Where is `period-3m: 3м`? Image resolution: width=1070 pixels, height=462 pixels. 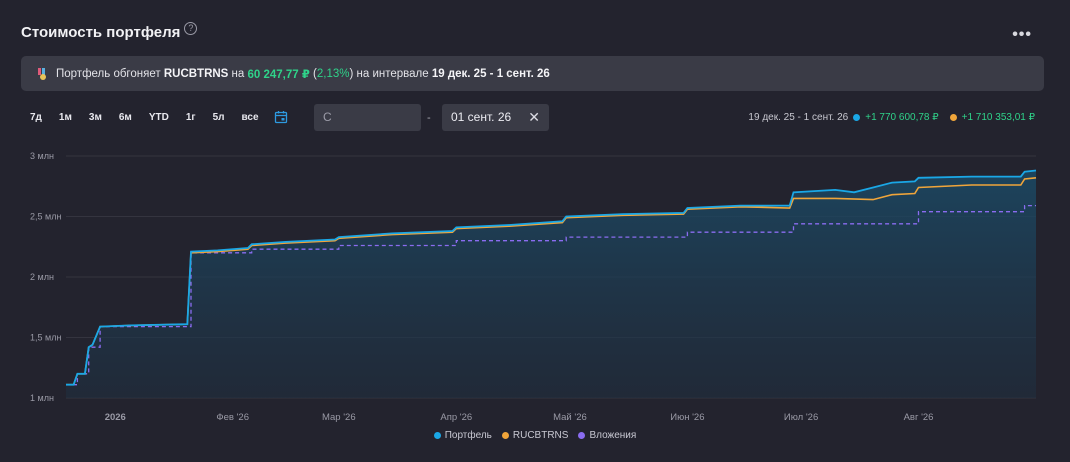 period-3m: 3м is located at coordinates (95, 117).